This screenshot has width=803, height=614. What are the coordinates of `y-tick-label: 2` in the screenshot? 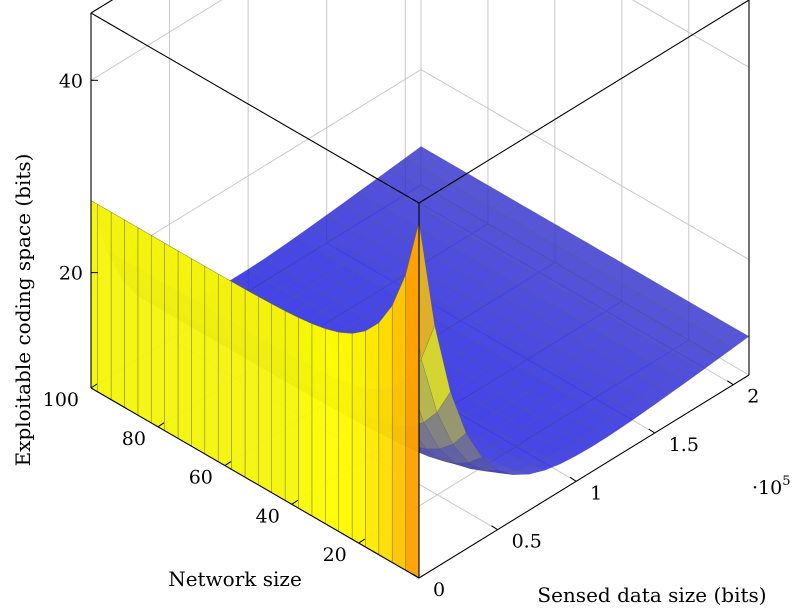 It's located at (753, 397).